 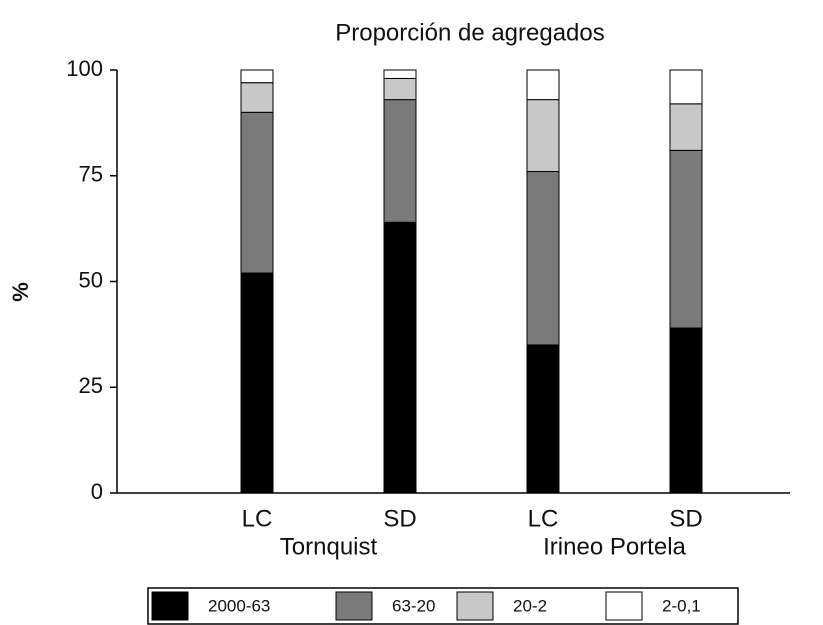 I want to click on group-label: Tornquist, so click(x=329, y=546).